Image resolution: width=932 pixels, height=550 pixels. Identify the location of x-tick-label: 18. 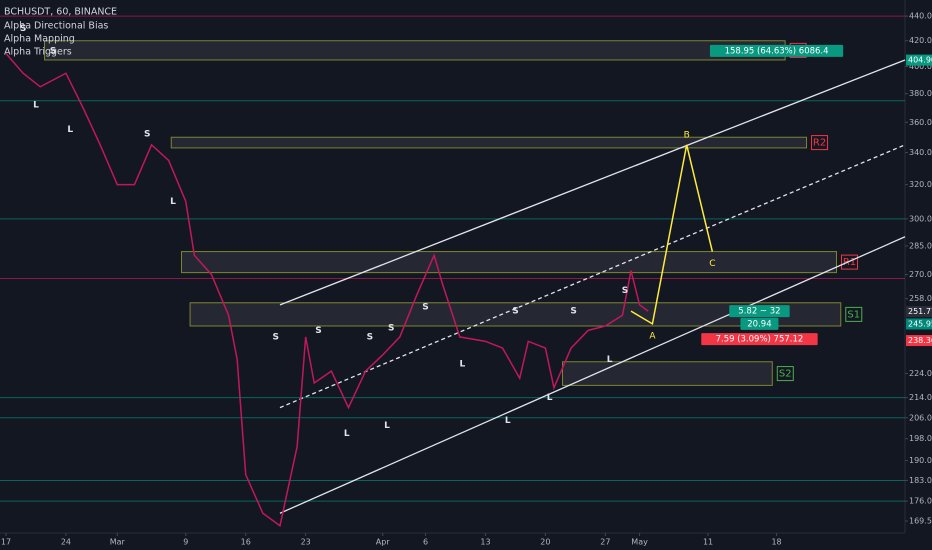
(776, 542).